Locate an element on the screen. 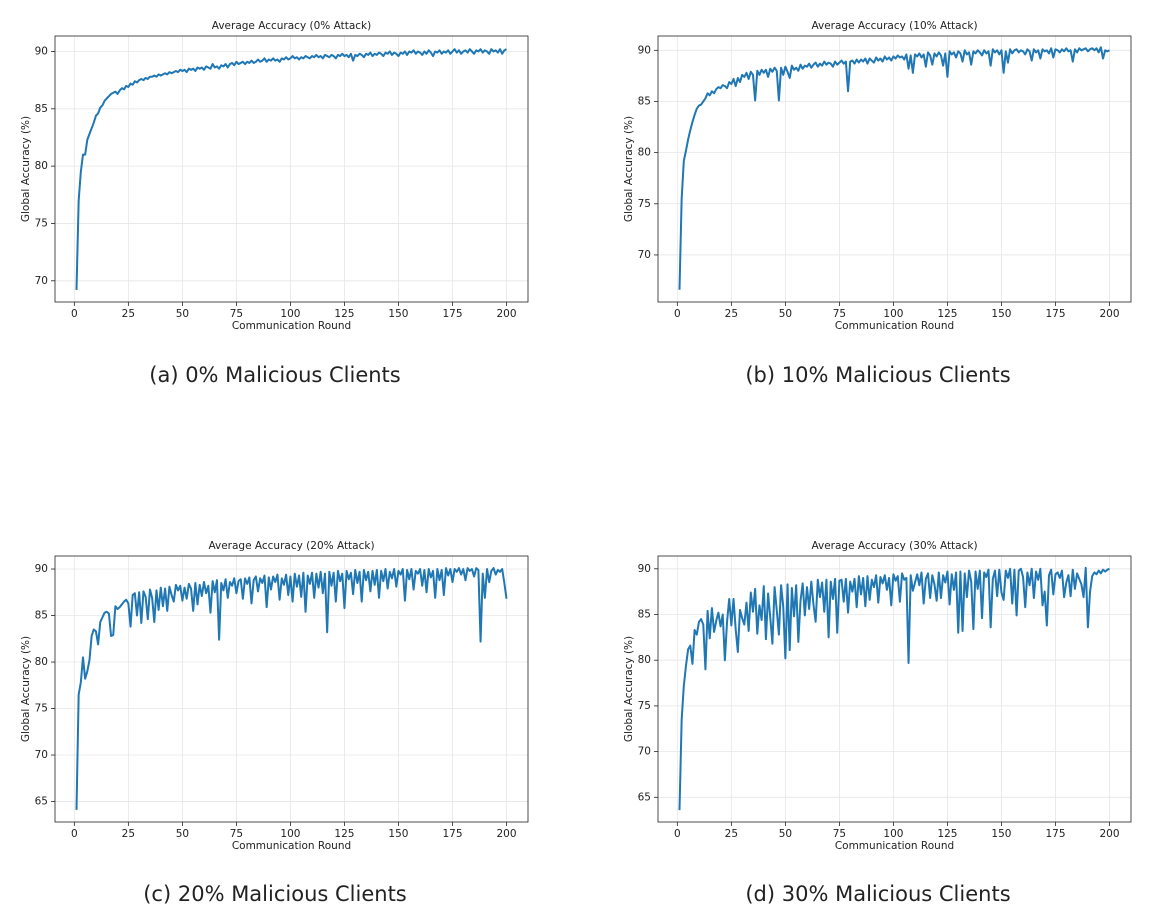 The image size is (1154, 918). chart-title: Average Accuracy (30% Attack) is located at coordinates (894, 546).